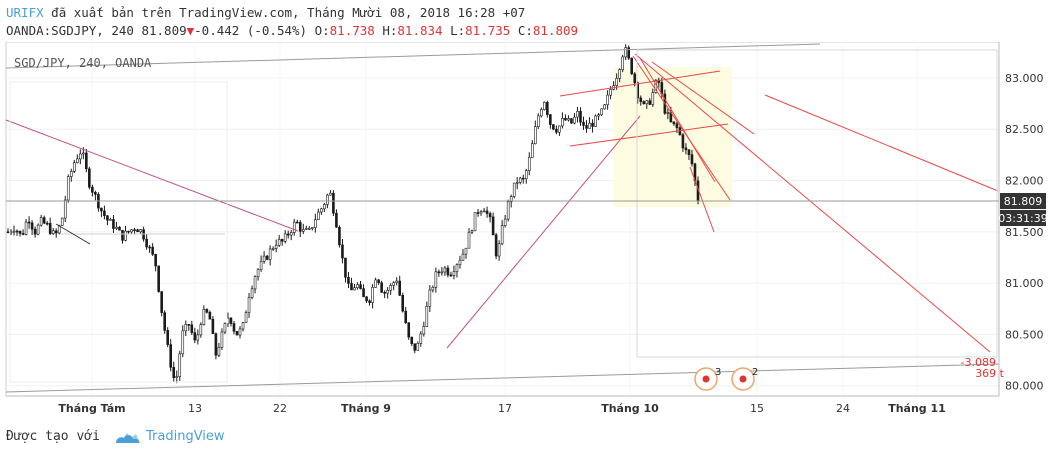  What do you see at coordinates (390, 30) in the screenshot?
I see `high-label: H:` at bounding box center [390, 30].